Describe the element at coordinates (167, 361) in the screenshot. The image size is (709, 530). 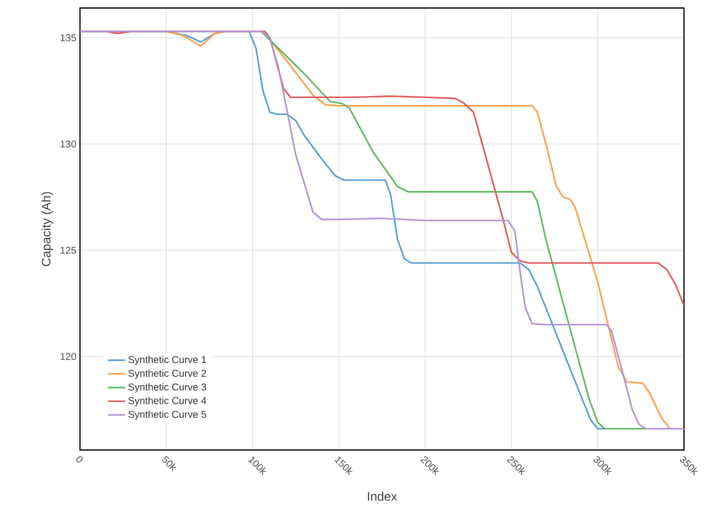
I see `legend-label: Synthetic Curve 1` at that location.